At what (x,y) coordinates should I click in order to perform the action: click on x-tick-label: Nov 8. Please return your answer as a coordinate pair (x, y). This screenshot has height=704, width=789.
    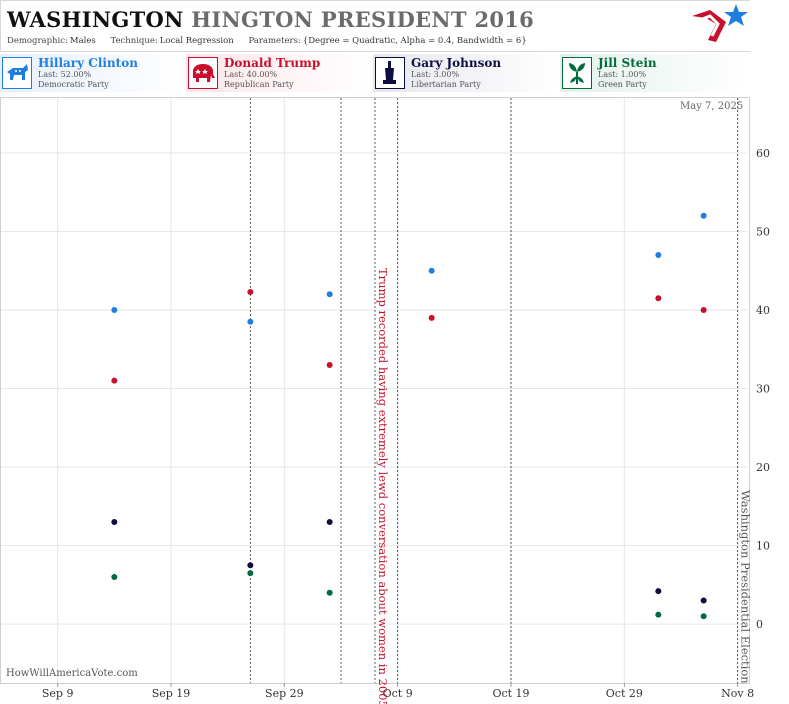
    Looking at the image, I should click on (737, 693).